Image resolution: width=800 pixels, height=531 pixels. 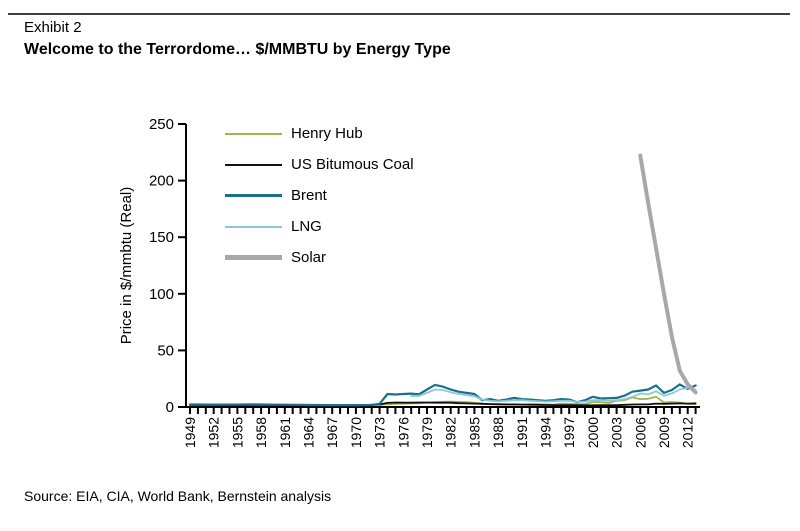 I want to click on legend-label-solar: Solar, so click(x=309, y=257).